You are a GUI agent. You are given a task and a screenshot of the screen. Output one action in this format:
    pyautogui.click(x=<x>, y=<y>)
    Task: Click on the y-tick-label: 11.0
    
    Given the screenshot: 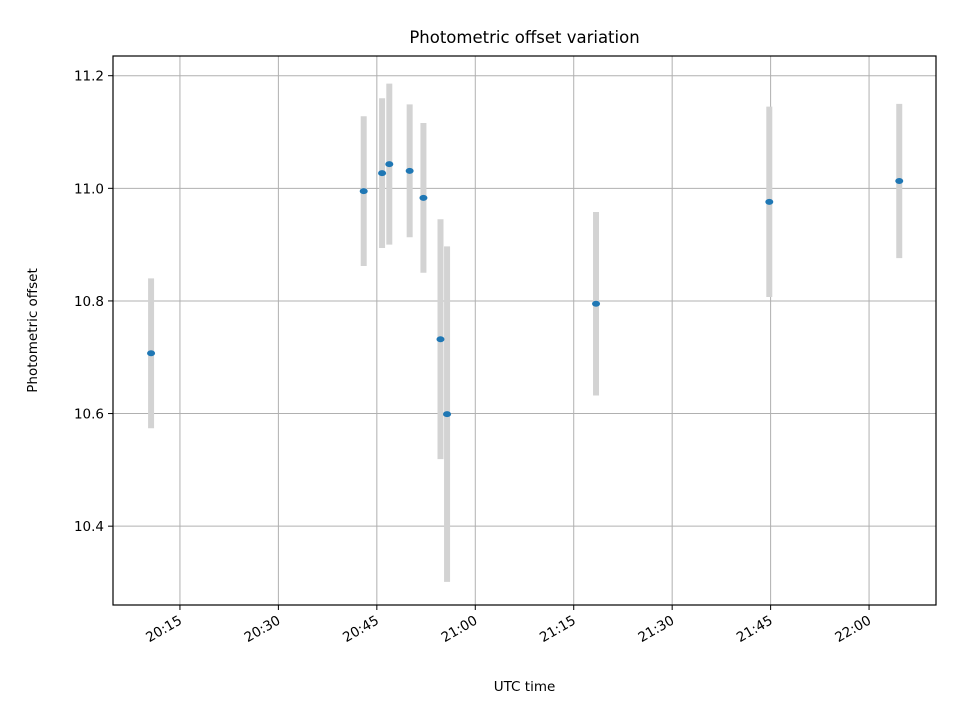 What is the action you would take?
    pyautogui.click(x=89, y=189)
    